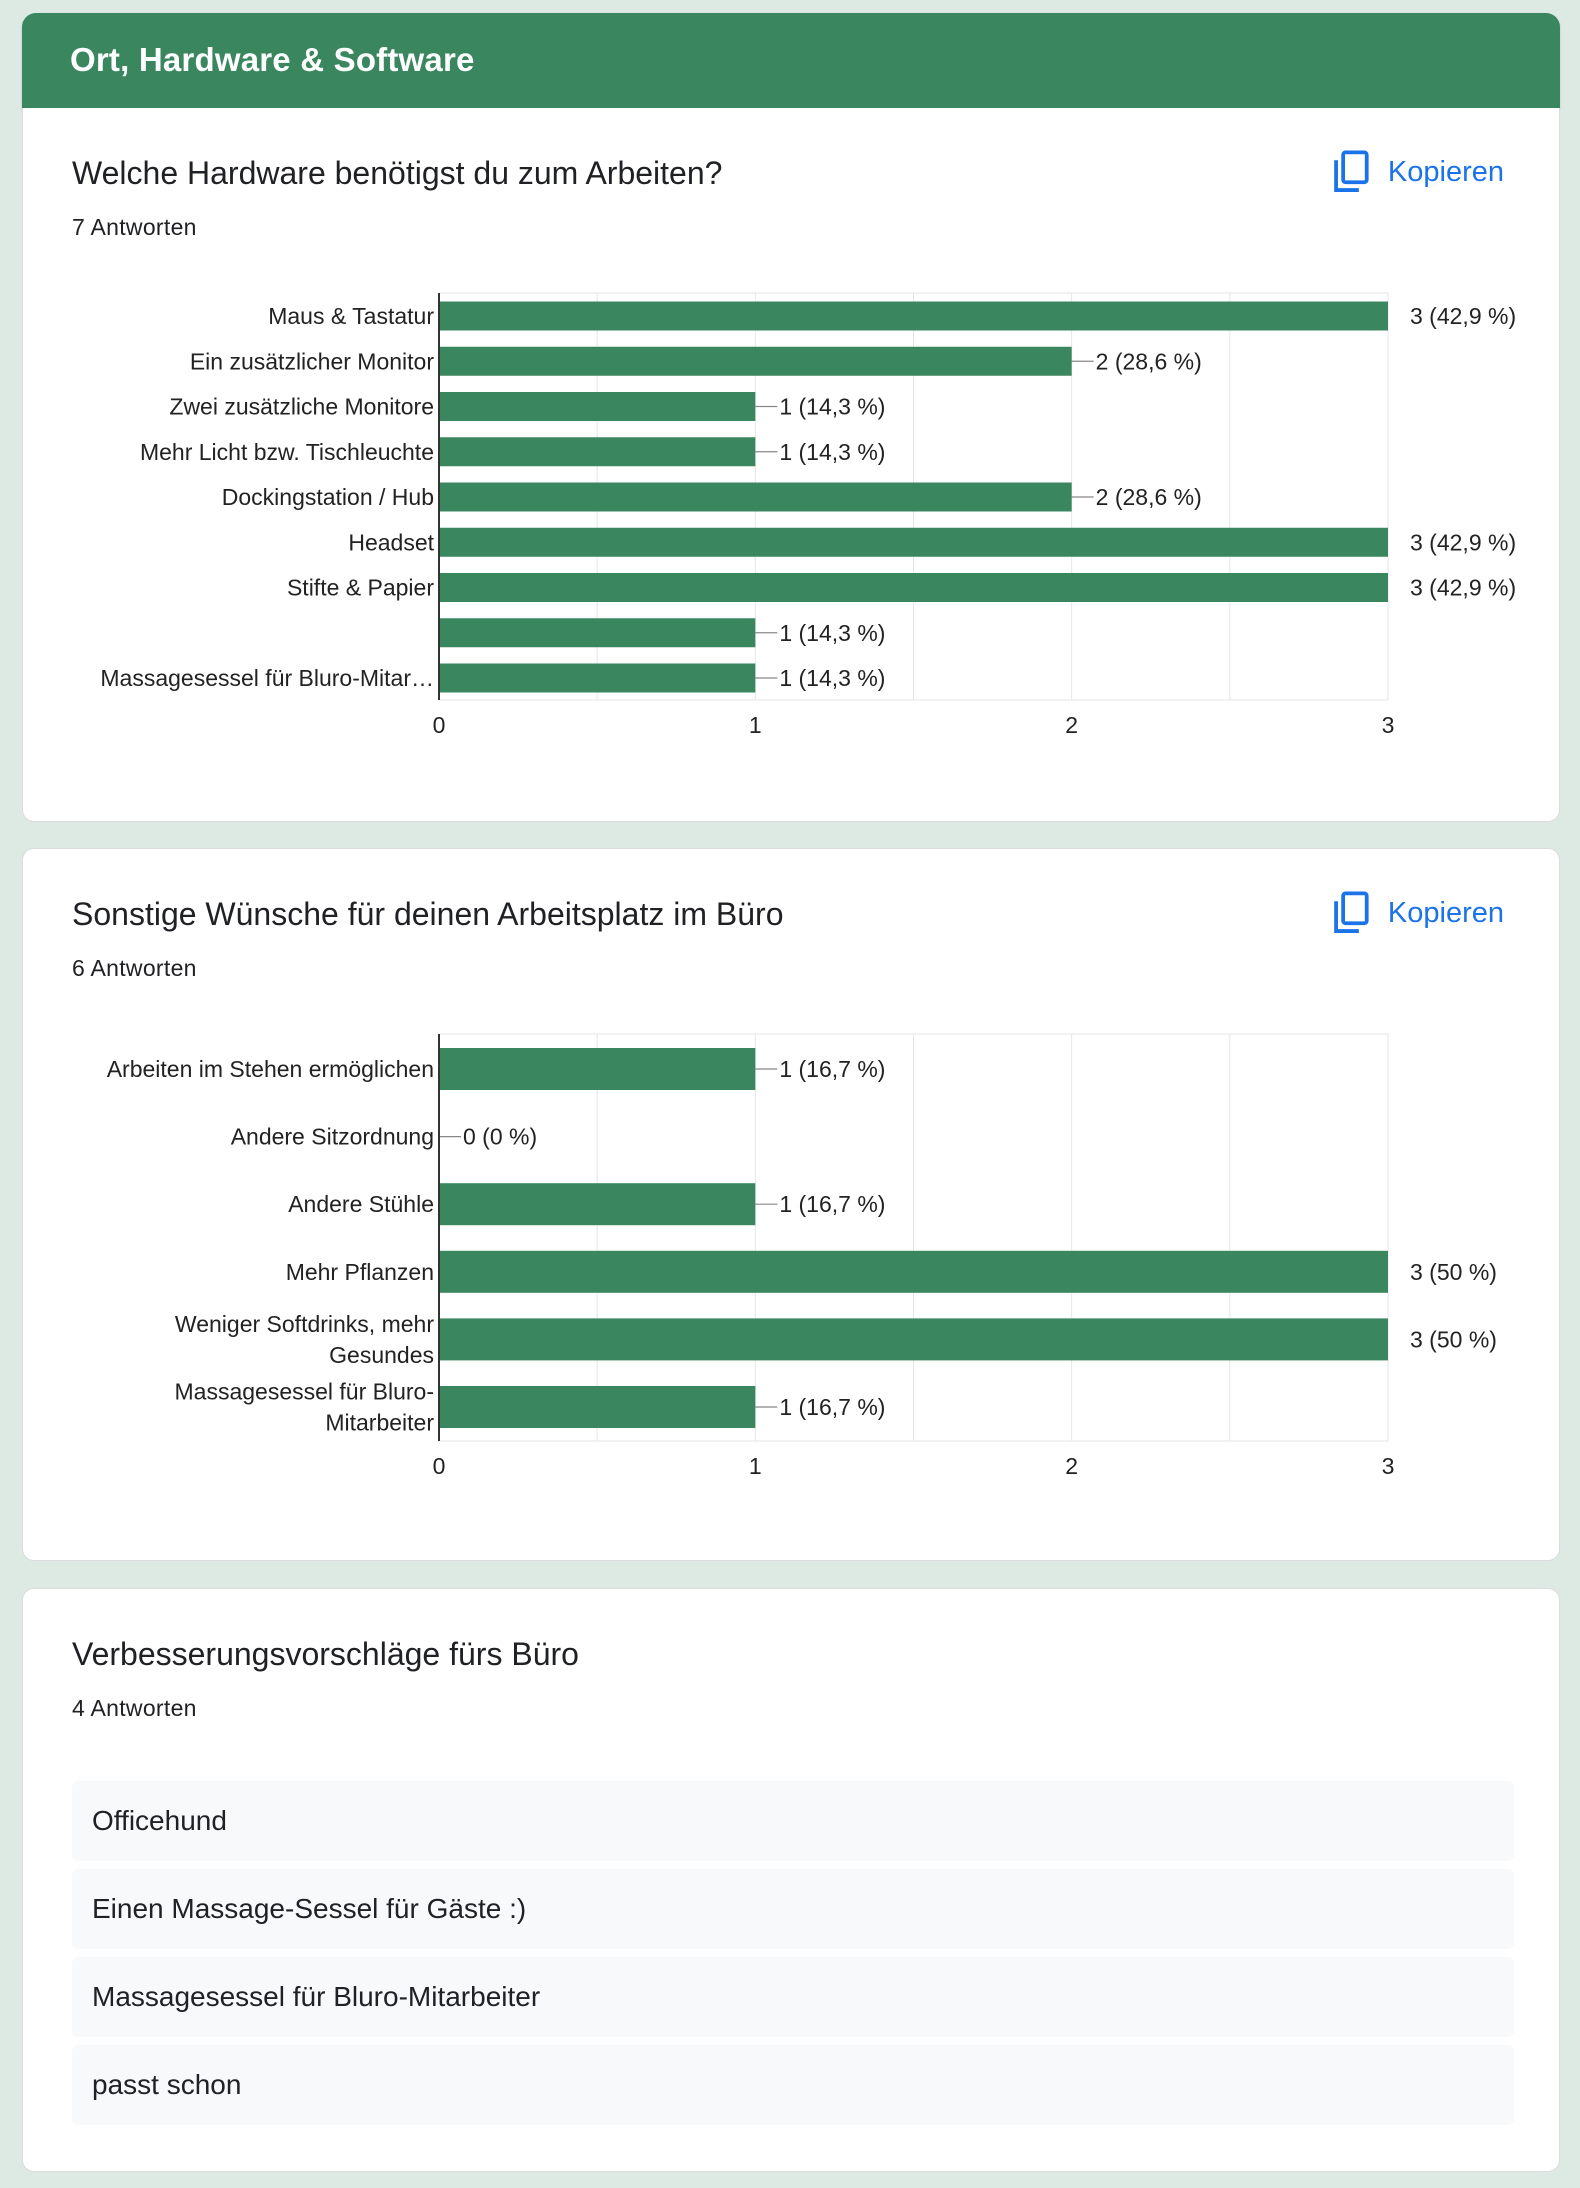  Describe the element at coordinates (272, 59) in the screenshot. I see `section-title: Ort, Hardware & Software` at that location.